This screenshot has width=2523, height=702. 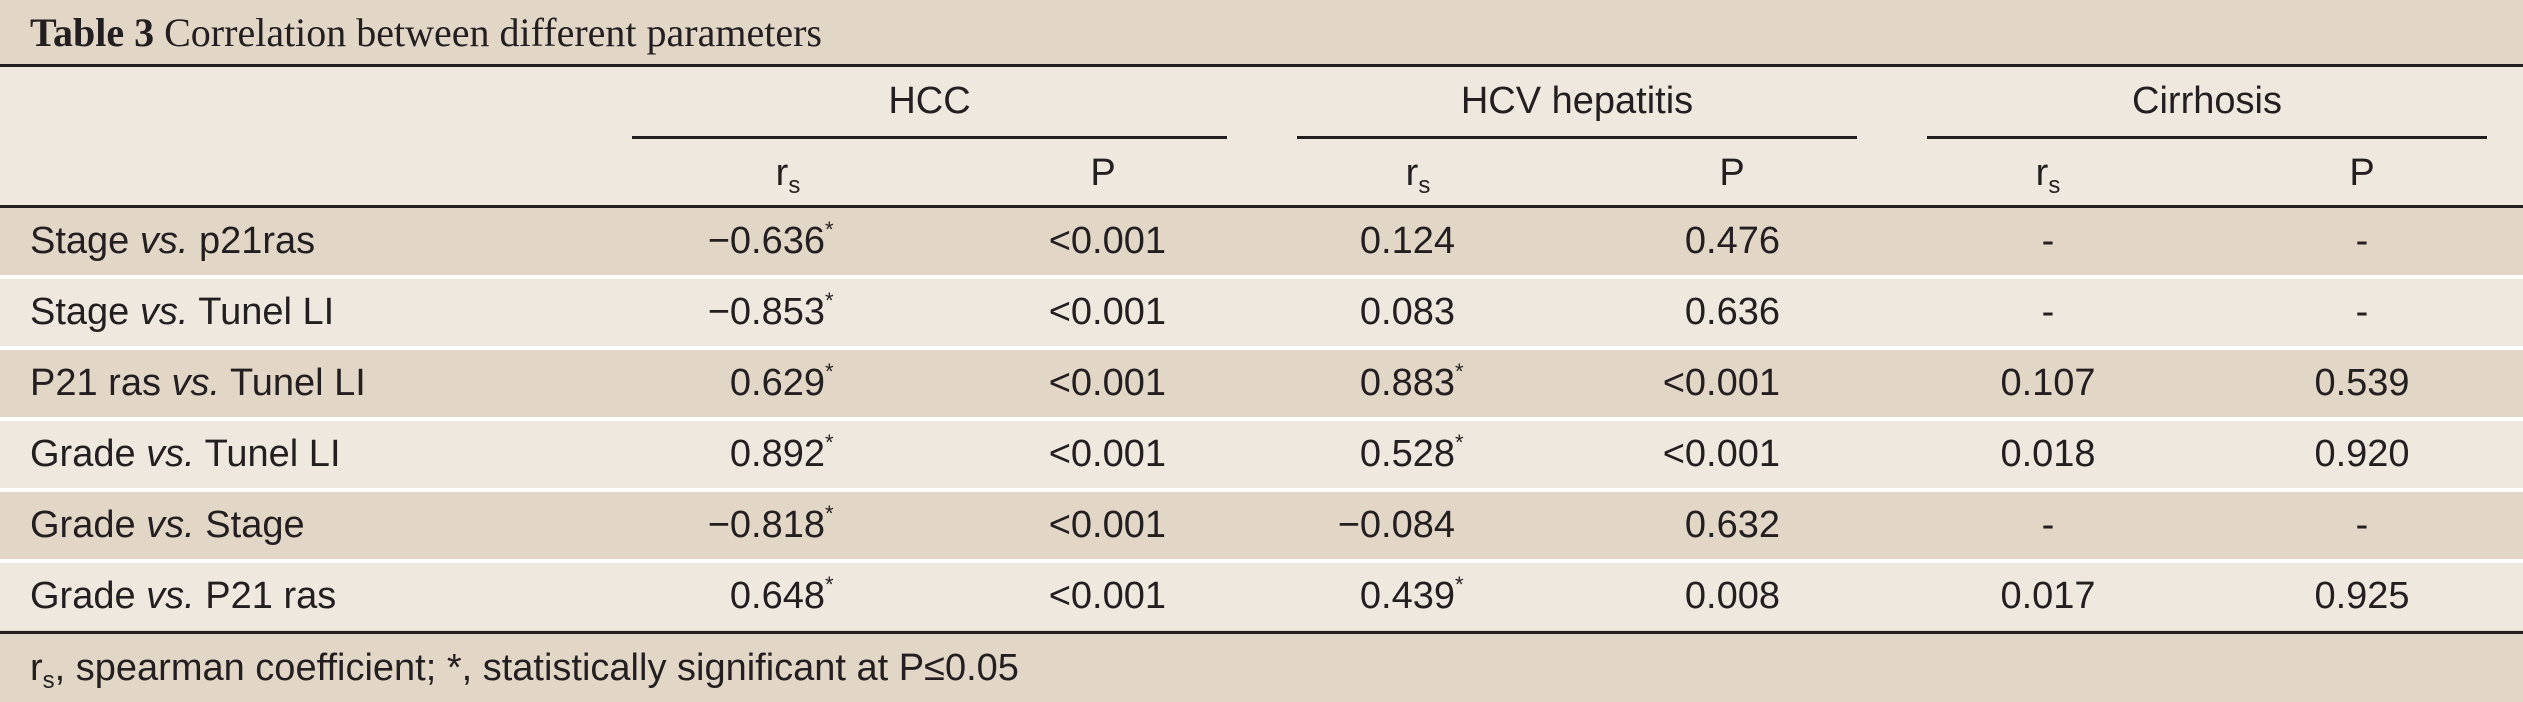 What do you see at coordinates (1732, 596) in the screenshot?
I see `cell-hcv-p: 0.008` at bounding box center [1732, 596].